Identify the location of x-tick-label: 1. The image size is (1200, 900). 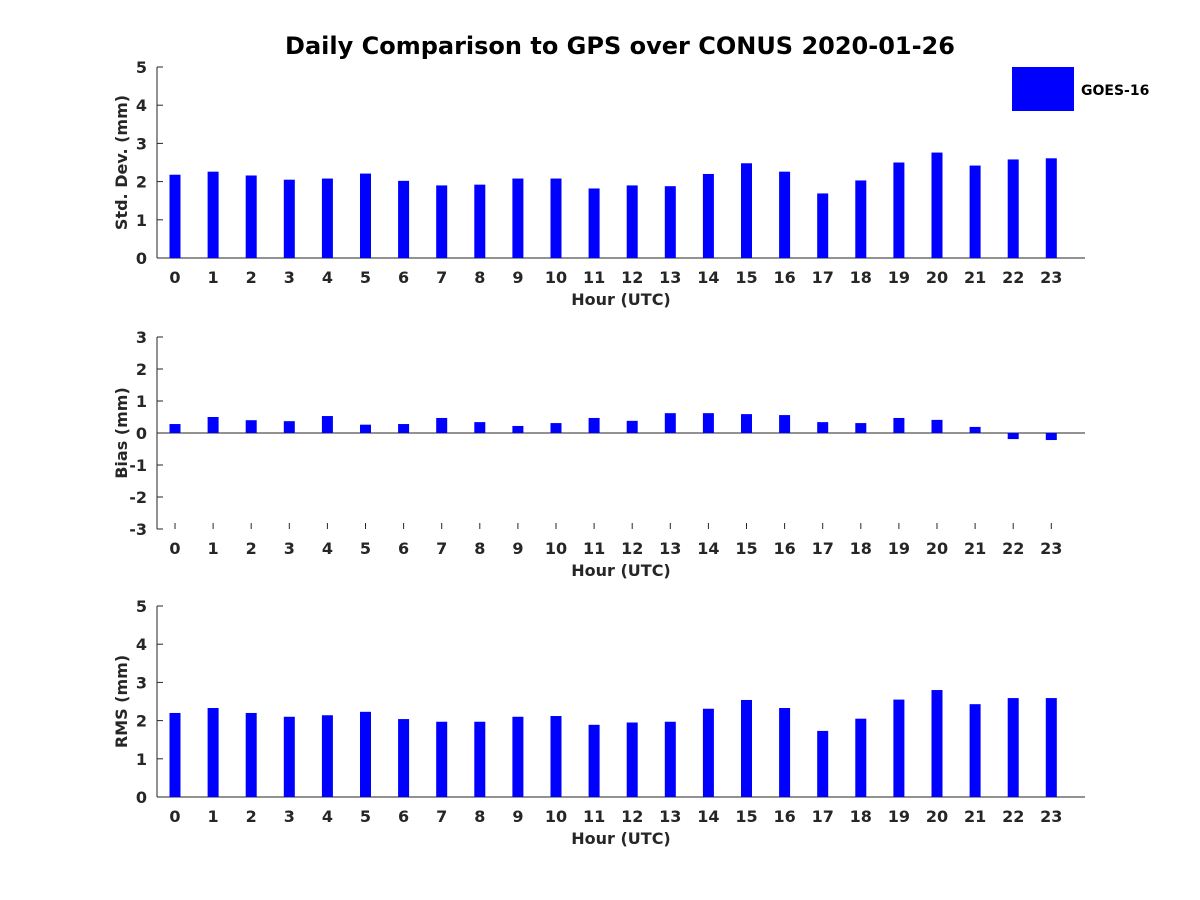
(213, 816).